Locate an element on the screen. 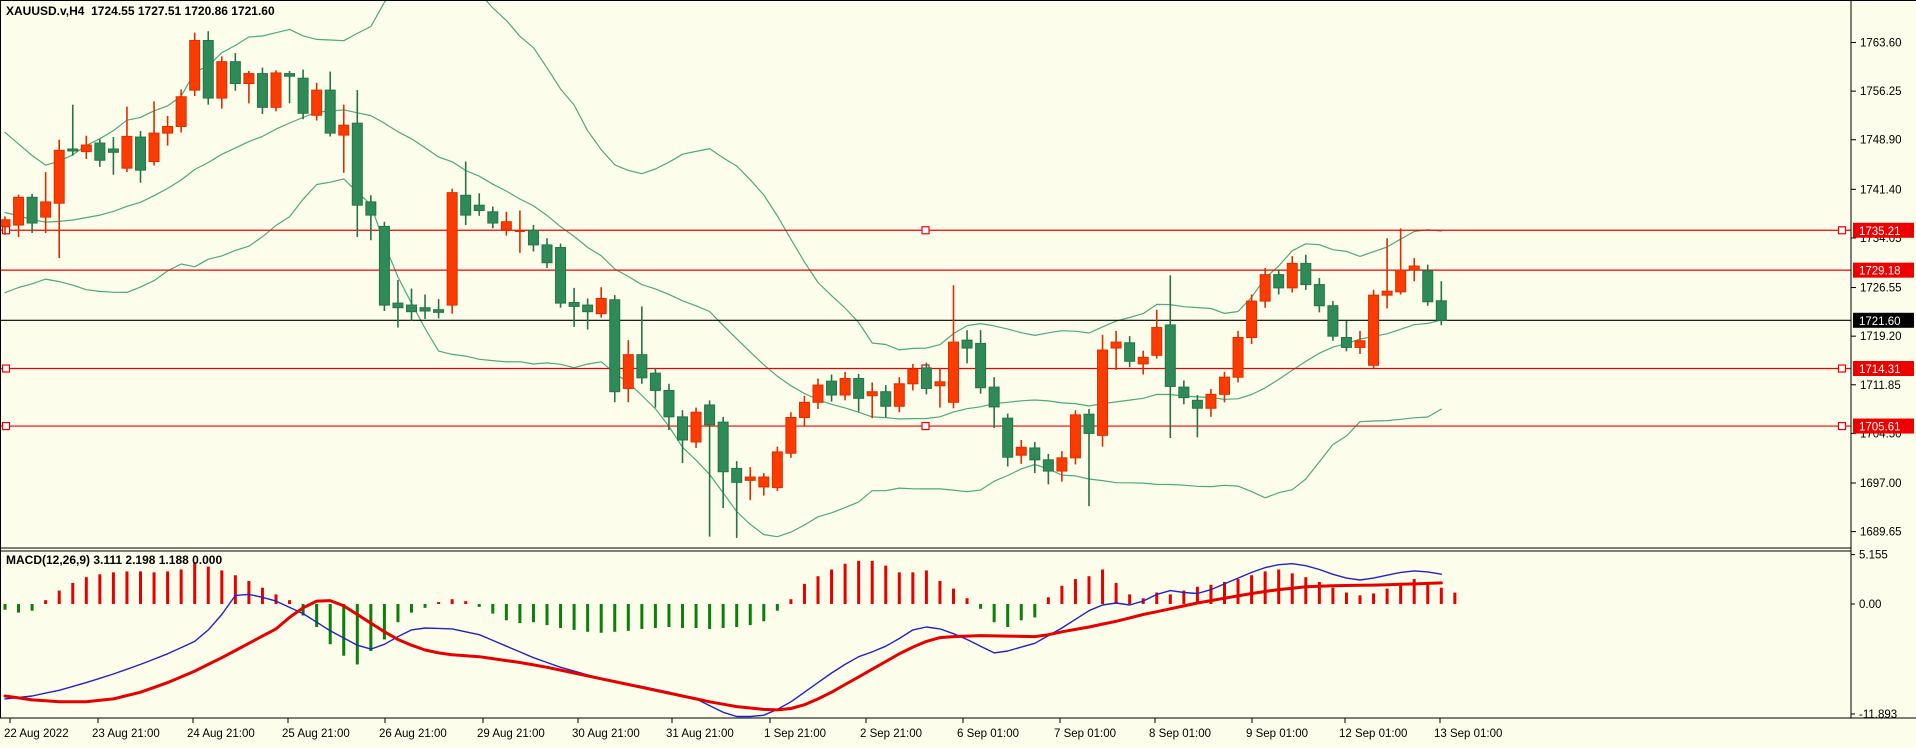 The height and width of the screenshot is (748, 1916). time-tick-label: 6 Sep 01:00 is located at coordinates (988, 734).